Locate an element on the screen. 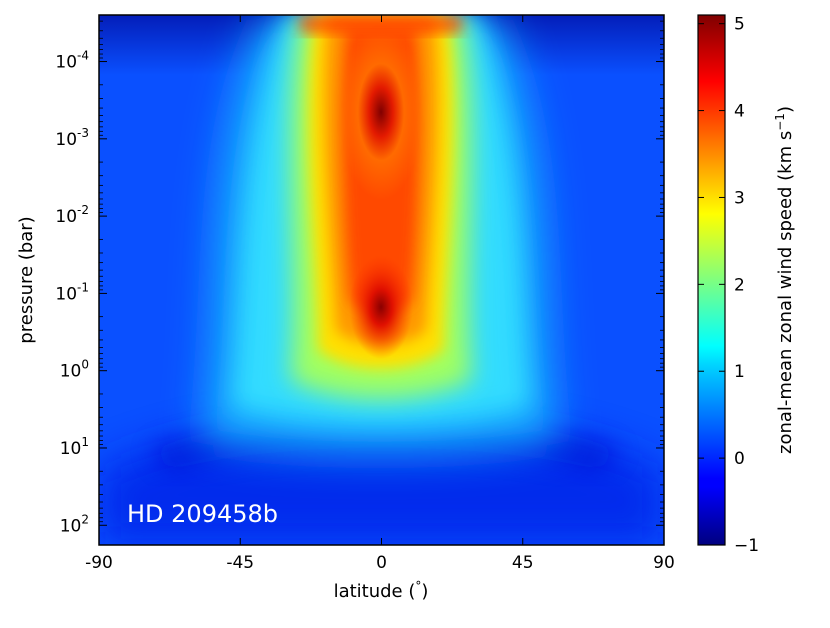 Image resolution: width=830 pixels, height=628 pixels. x-axis-label: latitude (°) is located at coordinates (381, 590).